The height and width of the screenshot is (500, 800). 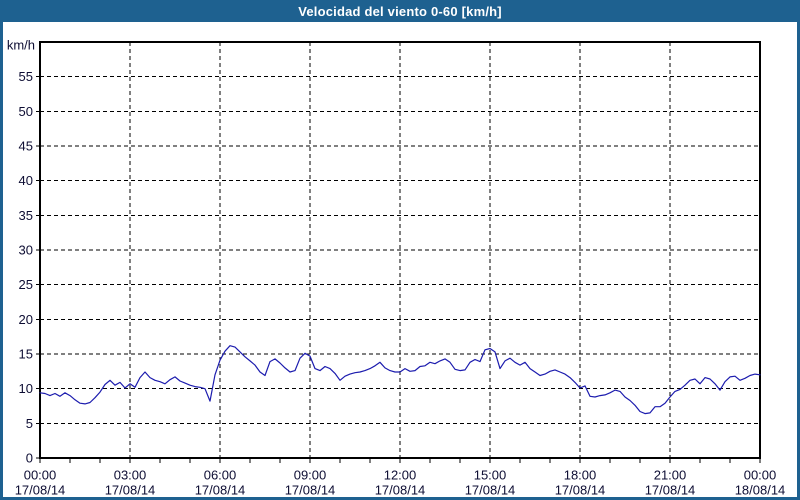 I want to click on y-tick-label: 50, so click(x=26, y=111).